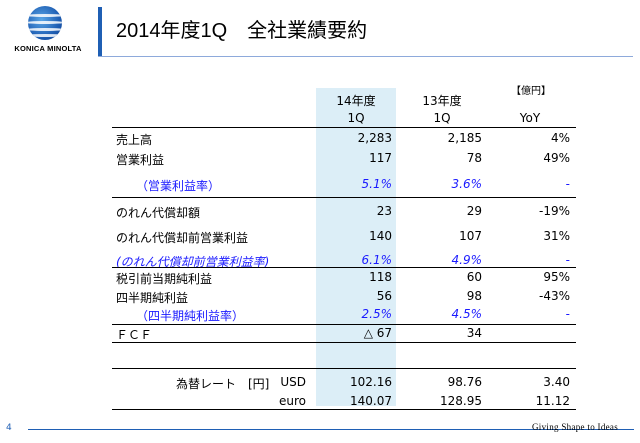 Image resolution: width=640 pixels, height=443 pixels. Describe the element at coordinates (474, 211) in the screenshot. I see `row-value-c2: 29` at that location.